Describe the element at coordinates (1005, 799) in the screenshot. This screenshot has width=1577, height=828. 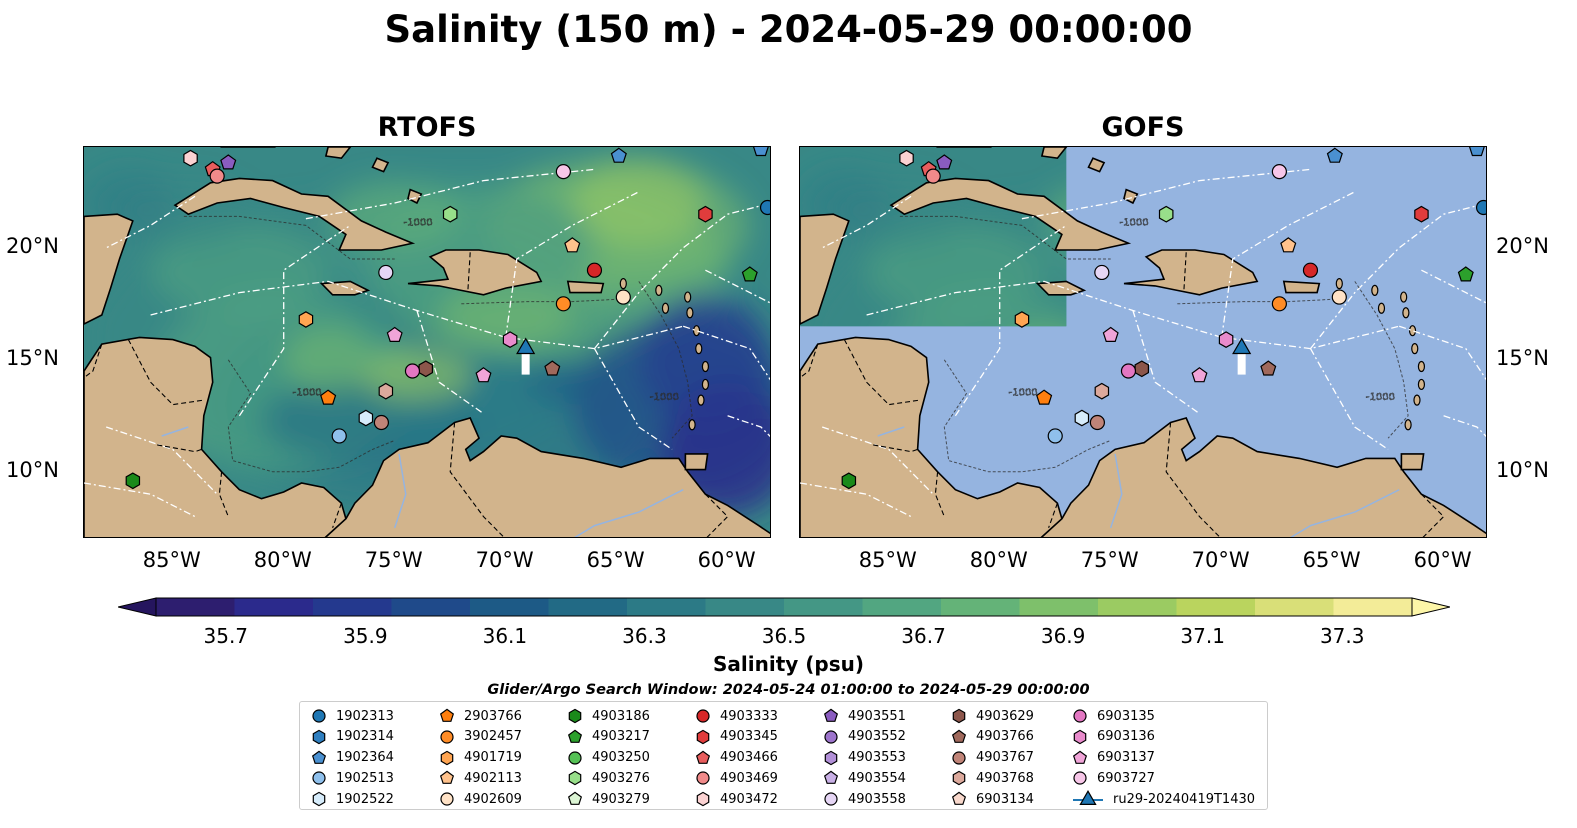
I see `legend-label: 6903134` at that location.